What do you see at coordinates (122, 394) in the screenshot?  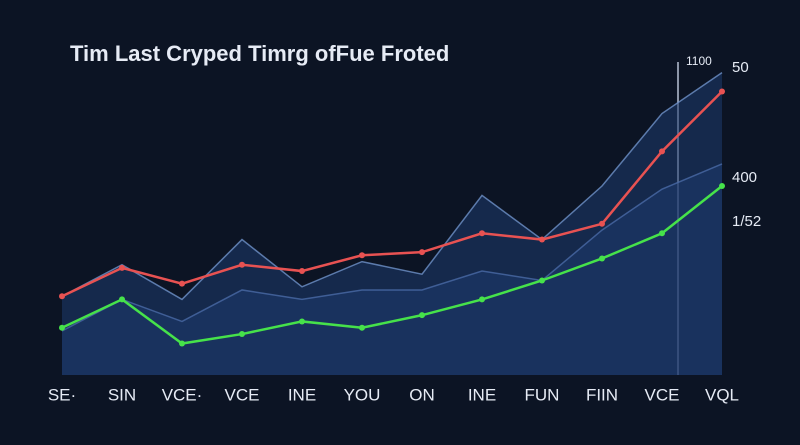 I see `x-tick-label: SIN` at bounding box center [122, 394].